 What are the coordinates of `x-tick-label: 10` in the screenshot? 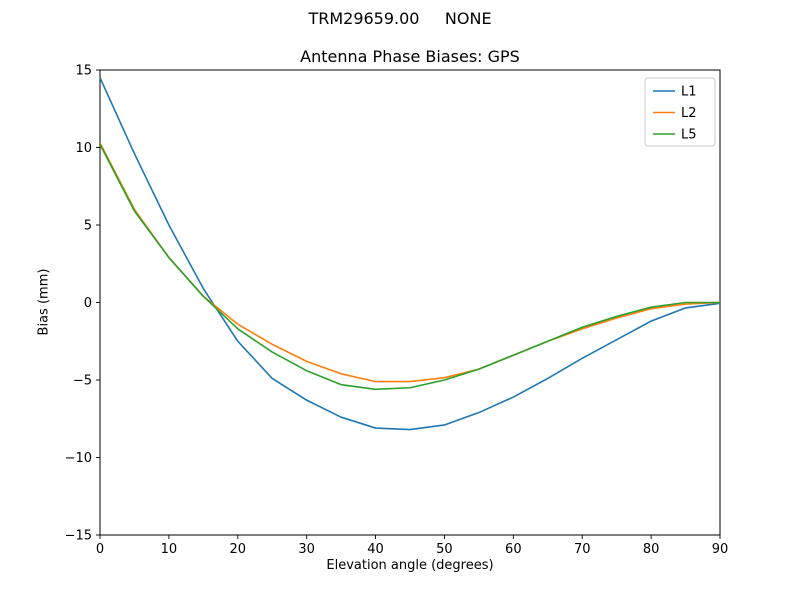 It's located at (169, 549).